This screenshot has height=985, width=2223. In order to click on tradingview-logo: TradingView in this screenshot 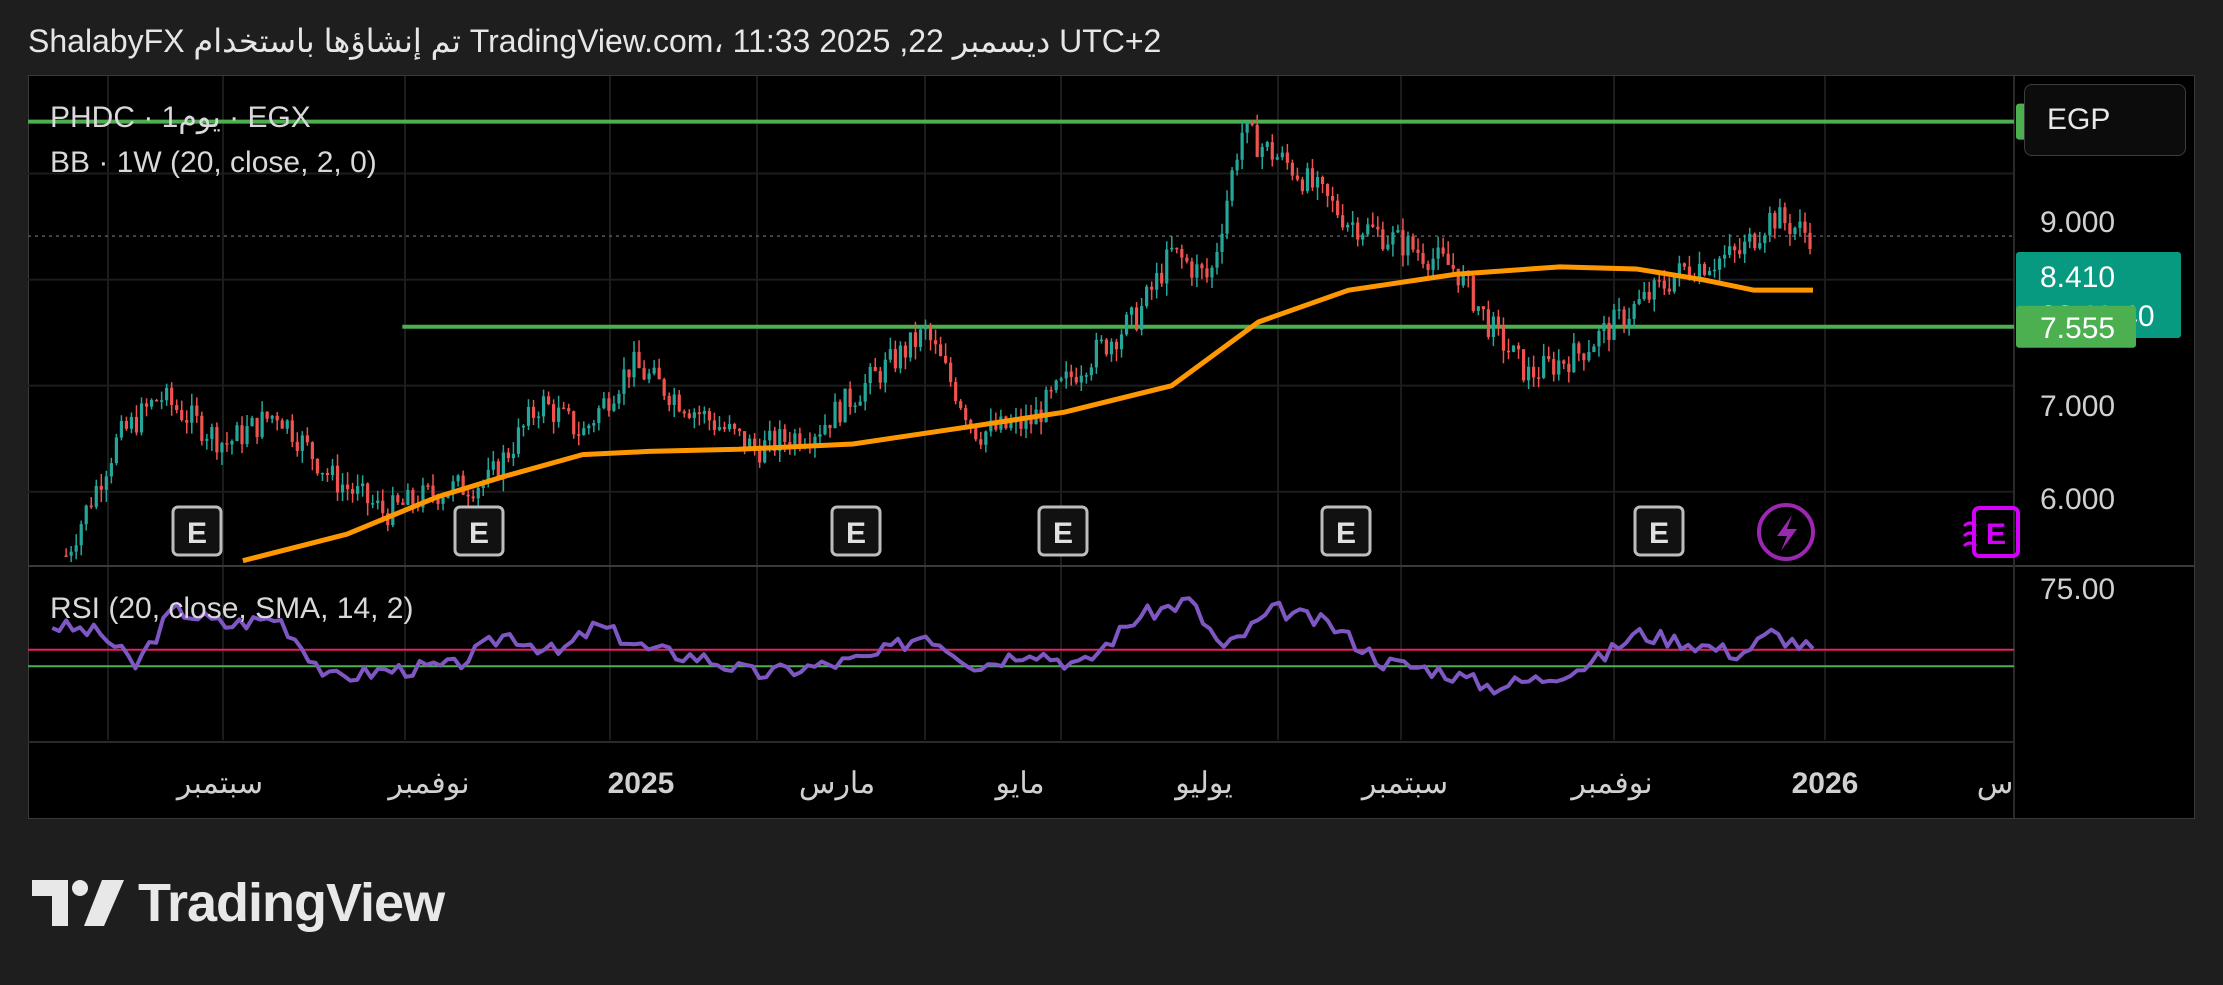, I will do `click(238, 903)`.